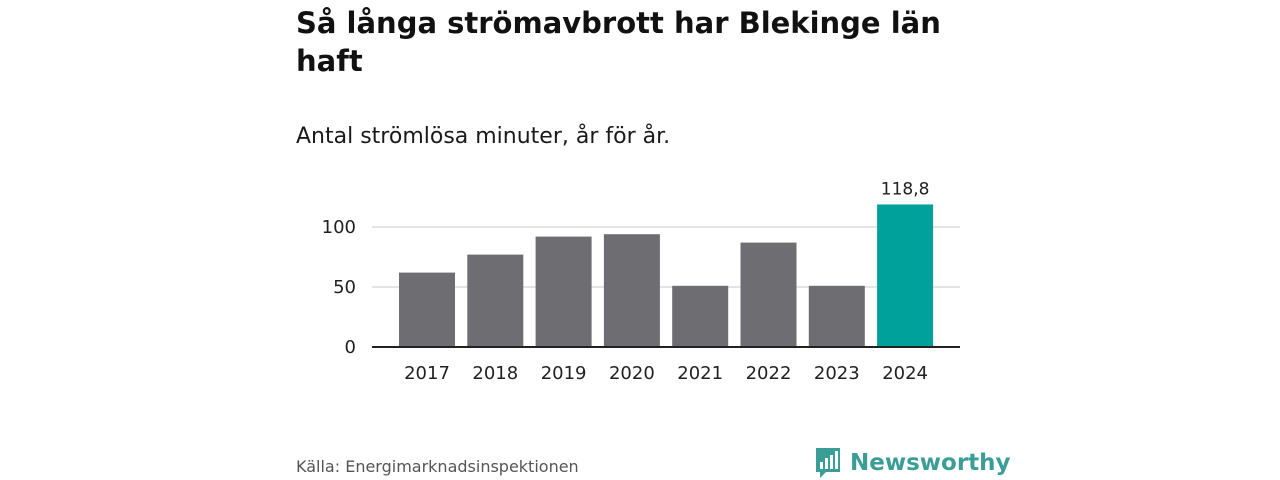 The image size is (1280, 480). I want to click on bar-2022, so click(768, 294).